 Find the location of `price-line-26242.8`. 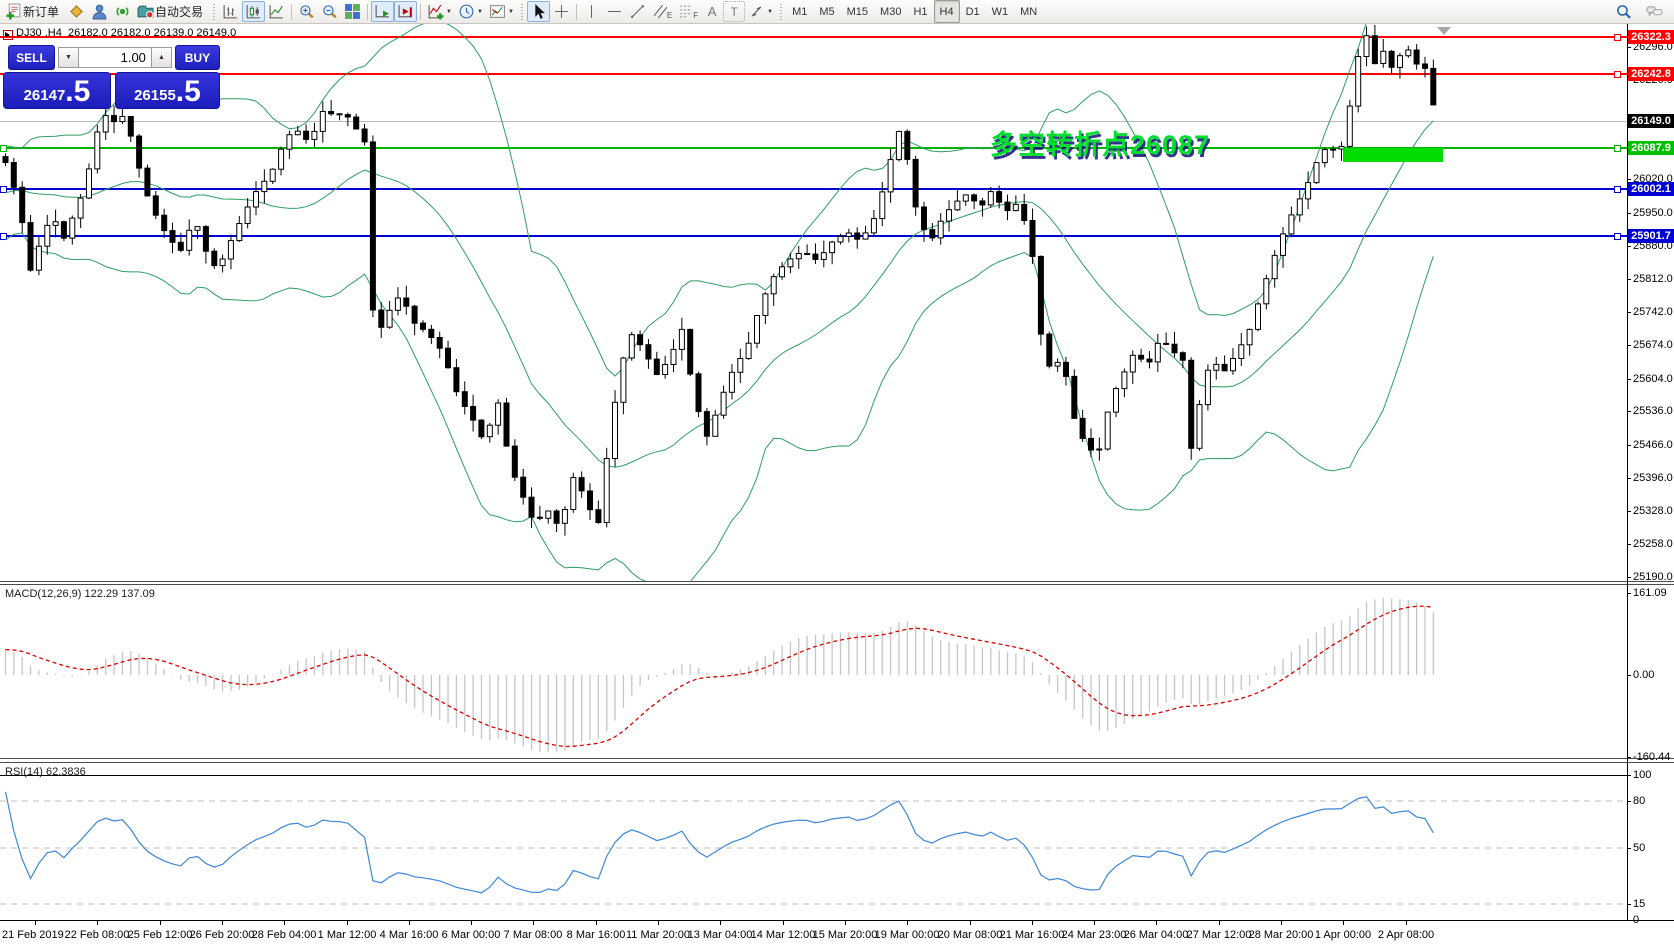

price-line-26242.8 is located at coordinates (813, 74).